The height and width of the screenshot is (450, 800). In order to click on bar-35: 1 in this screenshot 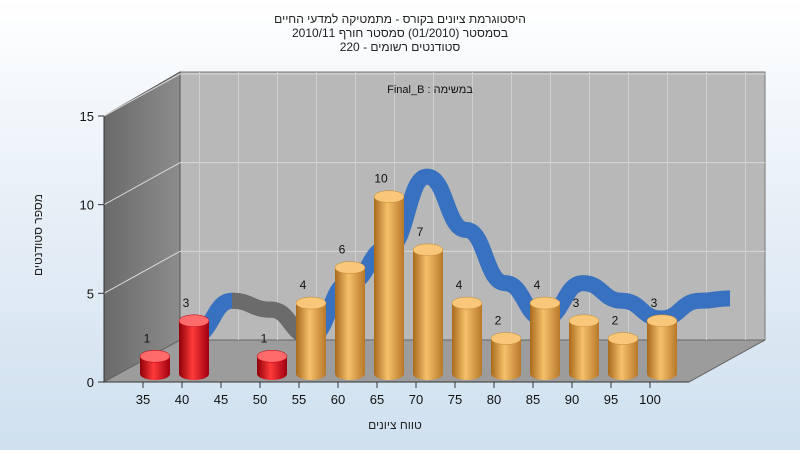, I will do `click(155, 355)`.